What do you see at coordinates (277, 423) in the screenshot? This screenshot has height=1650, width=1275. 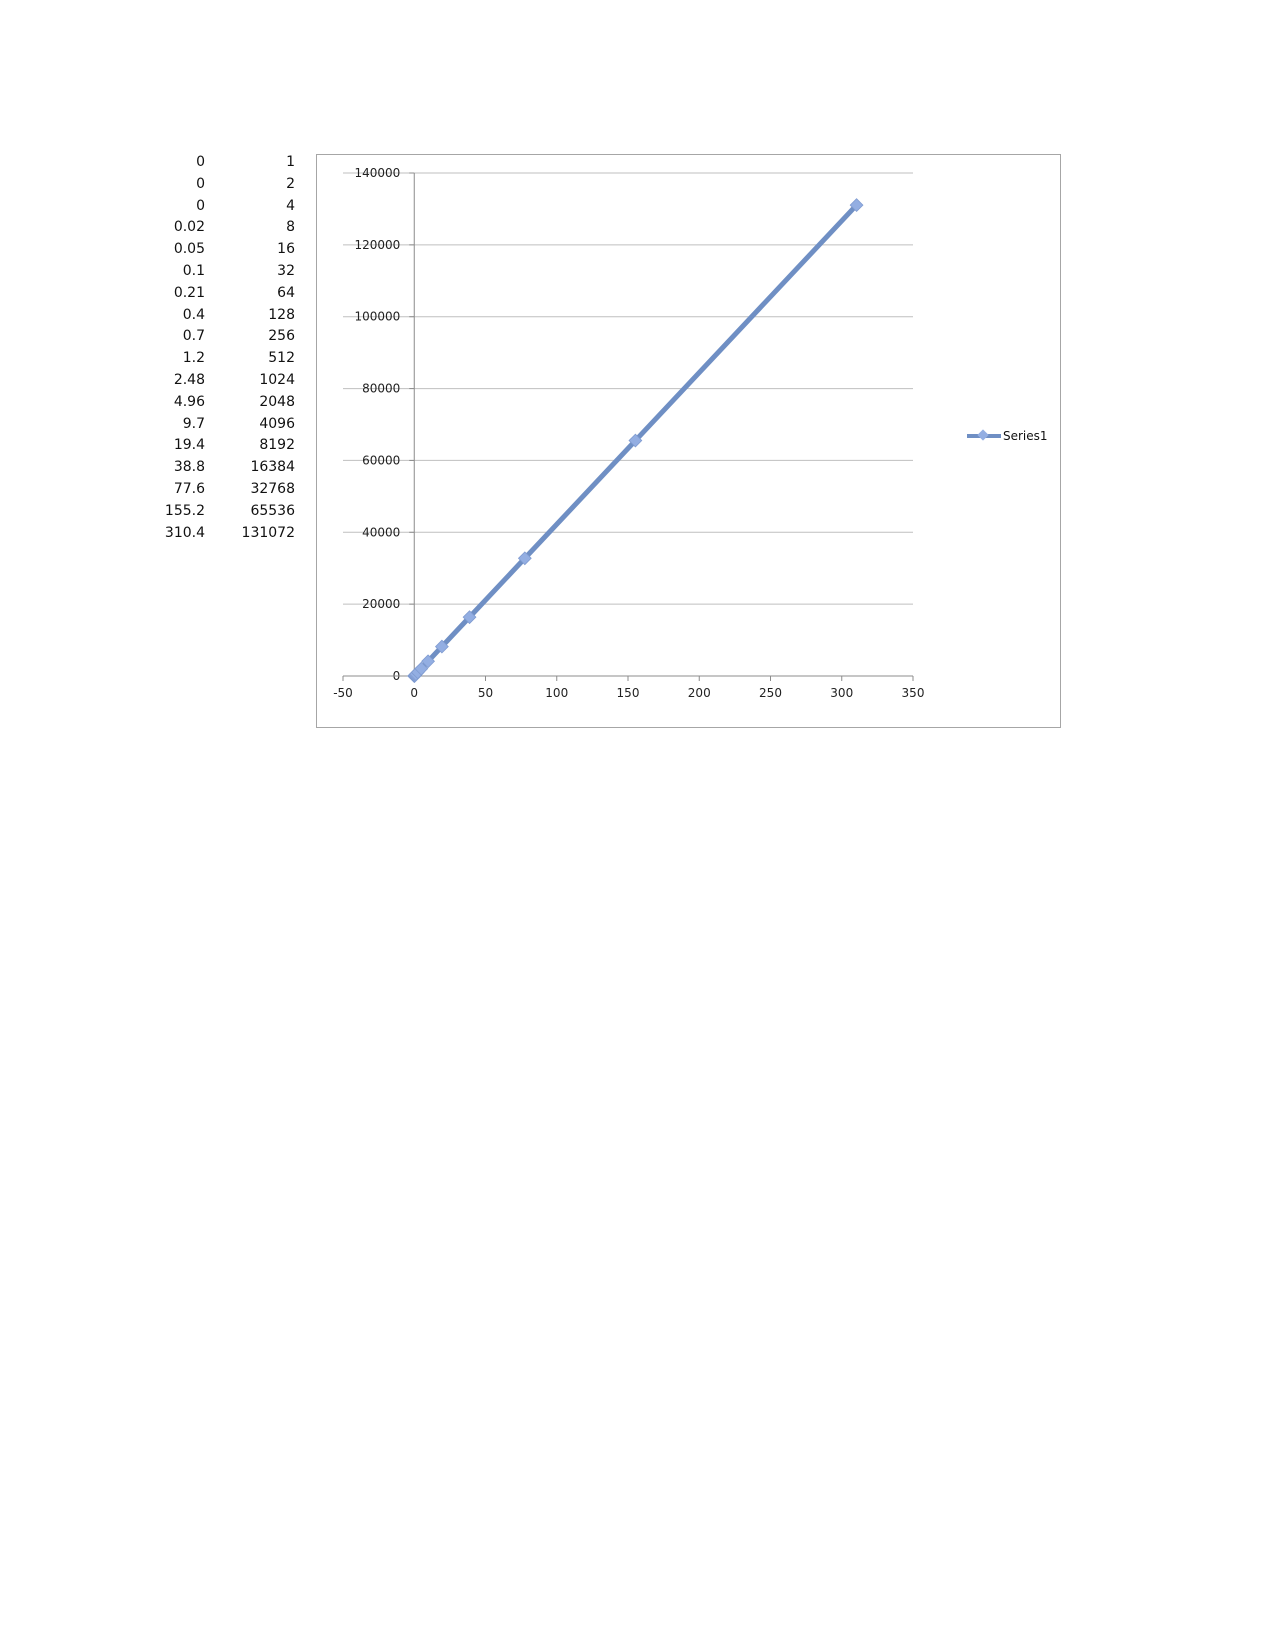 I see `table-cell-y: 4096` at bounding box center [277, 423].